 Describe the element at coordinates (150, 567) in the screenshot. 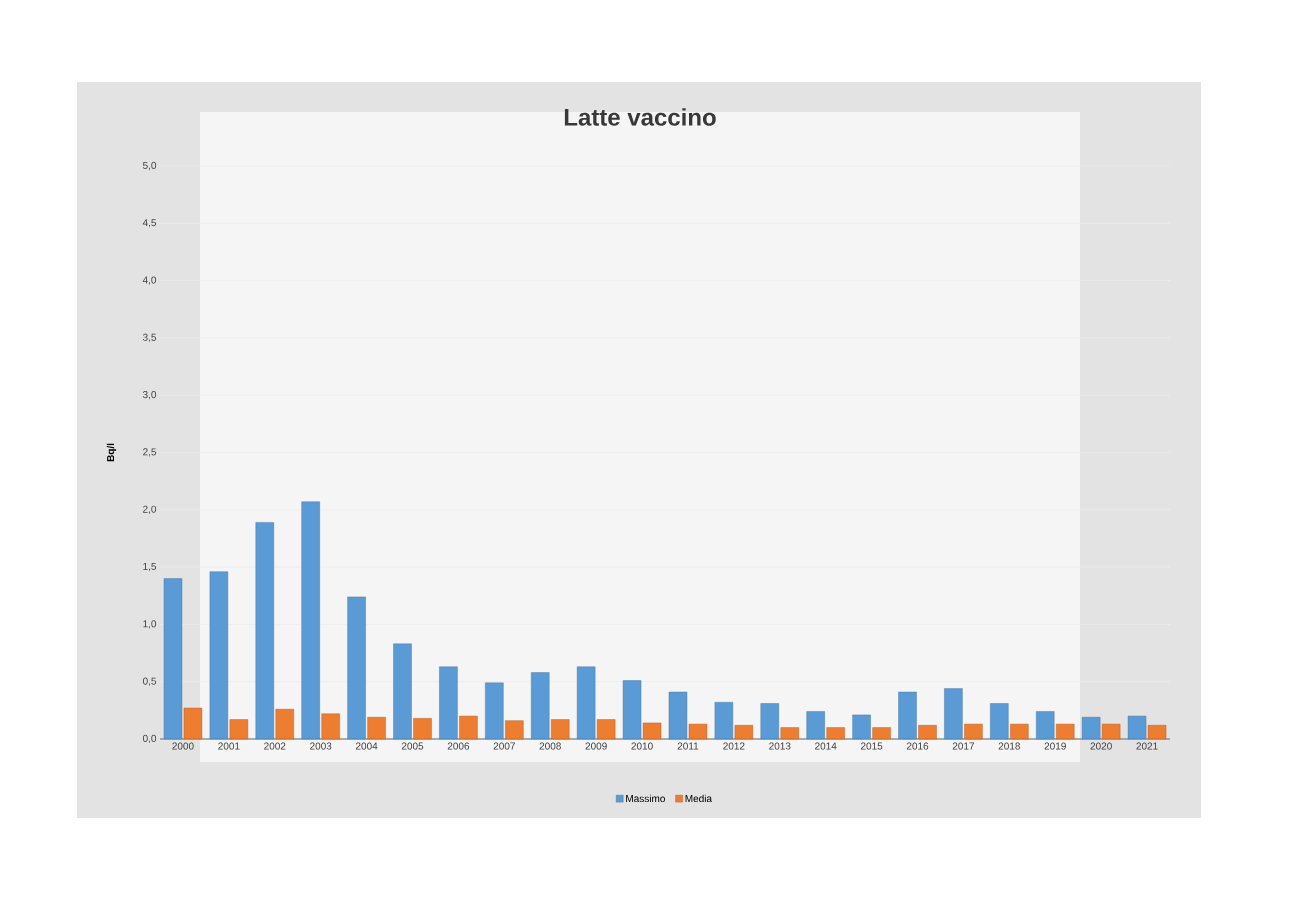

I see `y-tick-label: 1,5` at that location.